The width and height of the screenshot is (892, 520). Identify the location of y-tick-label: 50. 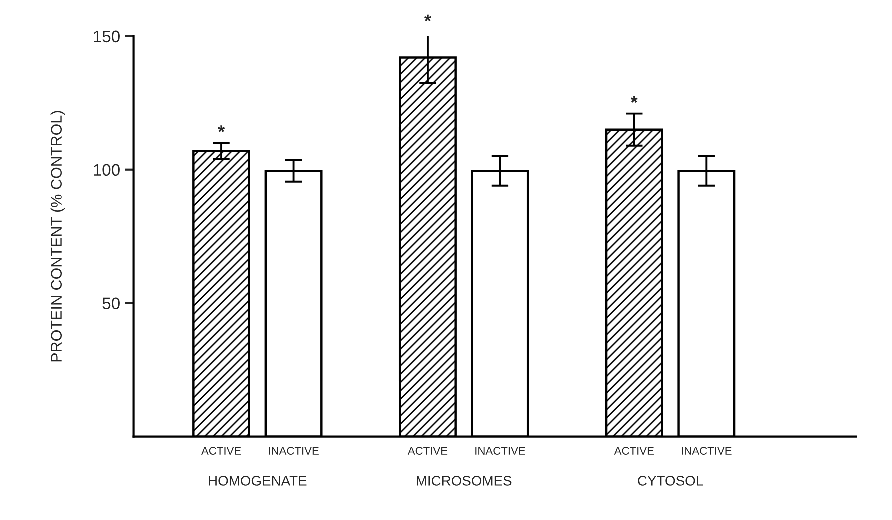
(111, 304).